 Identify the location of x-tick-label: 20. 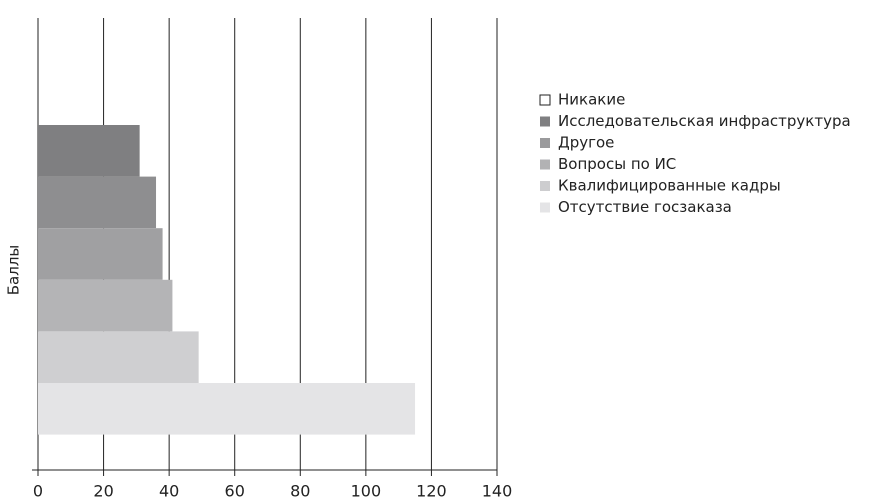
(103, 491).